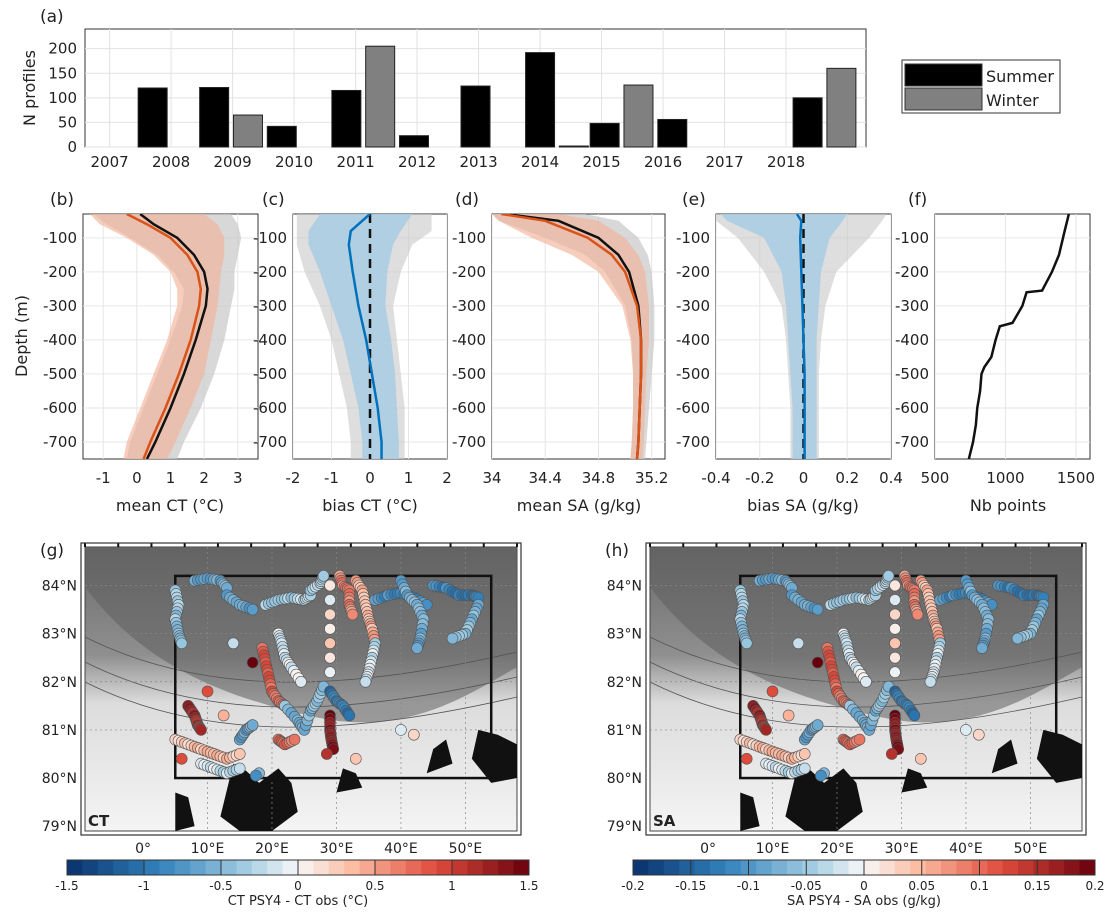 The height and width of the screenshot is (913, 1107). Describe the element at coordinates (414, 141) in the screenshot. I see `bar-summer-2011` at that location.